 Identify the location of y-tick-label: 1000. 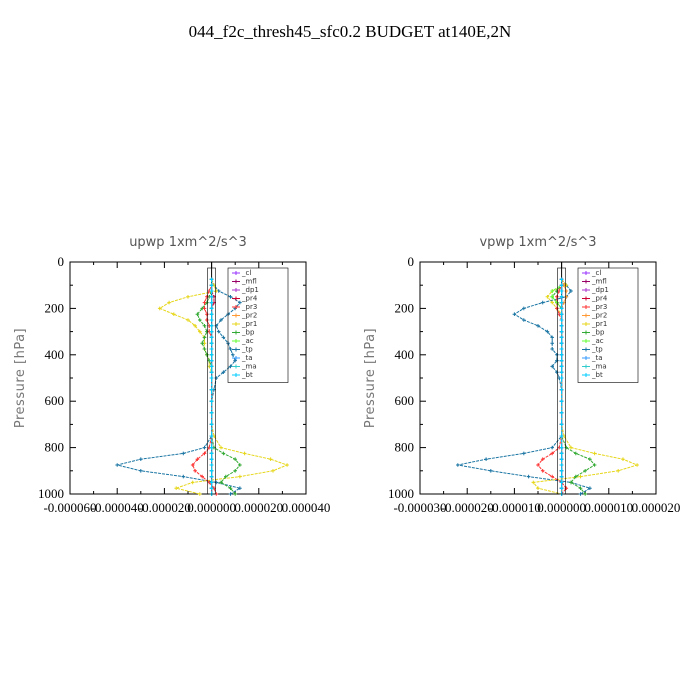
(401, 493).